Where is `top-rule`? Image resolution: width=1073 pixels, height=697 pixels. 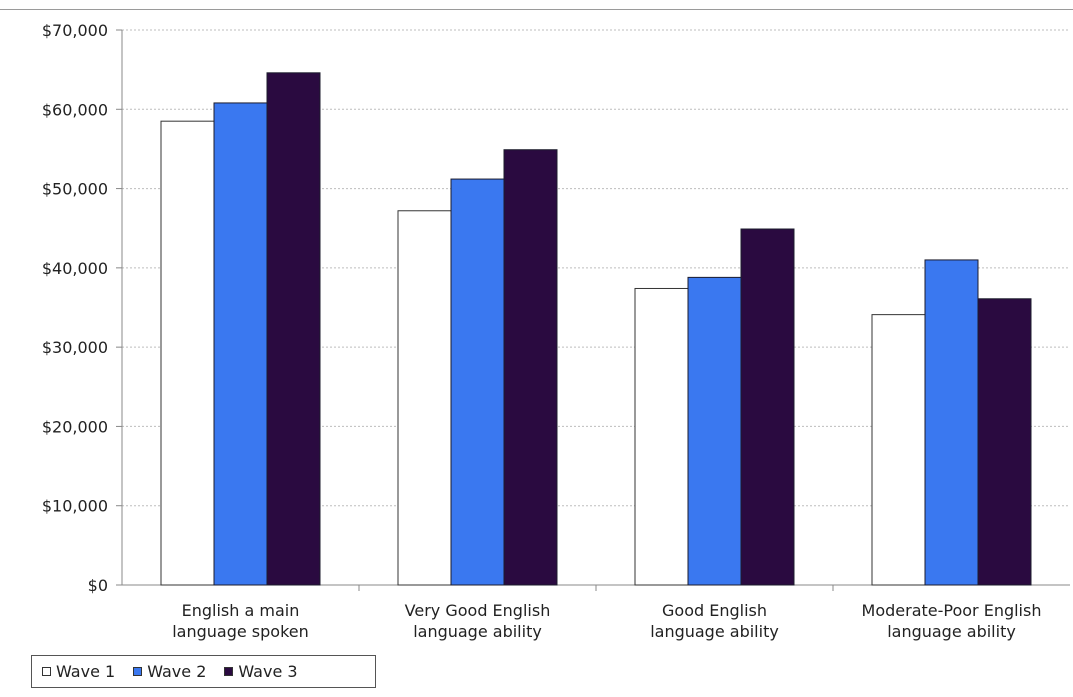 top-rule is located at coordinates (536, 9).